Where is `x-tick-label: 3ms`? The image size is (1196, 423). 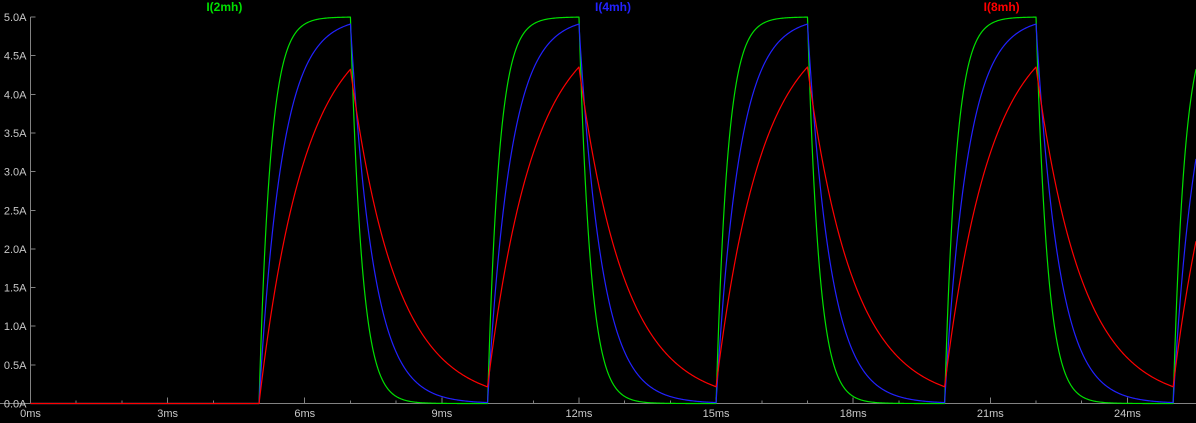 x-tick-label: 3ms is located at coordinates (167, 414).